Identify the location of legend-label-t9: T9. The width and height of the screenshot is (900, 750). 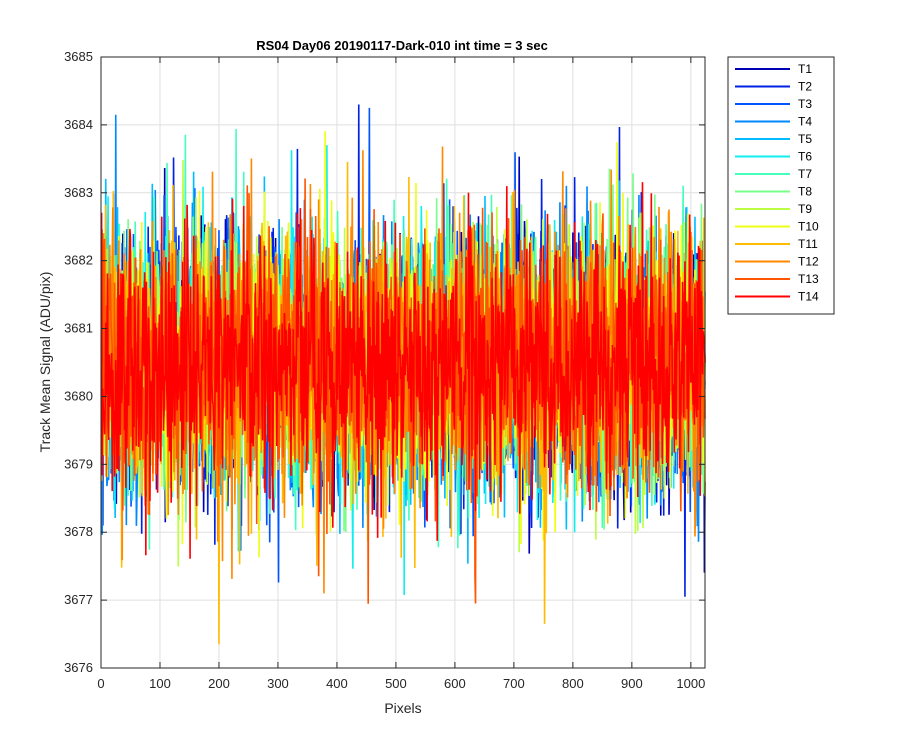
(805, 209).